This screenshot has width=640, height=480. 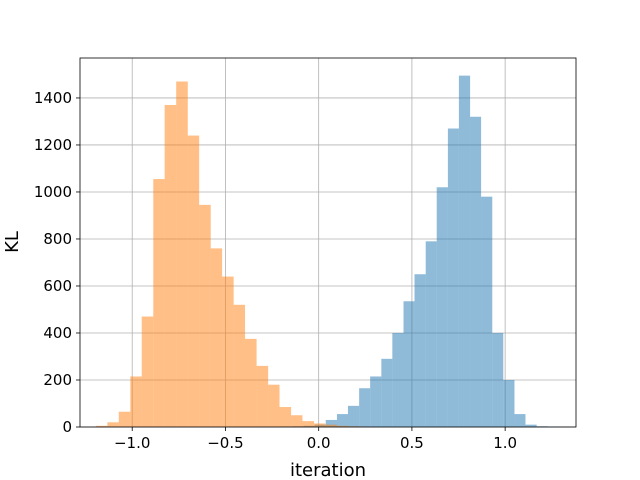 I want to click on y-tick-label-4: 800, so click(x=57, y=239).